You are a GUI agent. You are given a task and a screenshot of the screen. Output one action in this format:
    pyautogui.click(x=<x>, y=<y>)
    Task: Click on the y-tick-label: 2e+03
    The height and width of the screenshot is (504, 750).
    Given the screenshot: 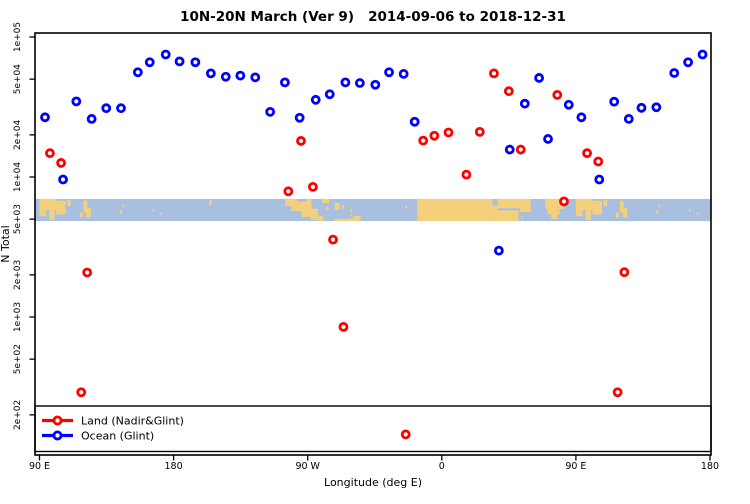 What is the action you would take?
    pyautogui.click(x=18, y=275)
    